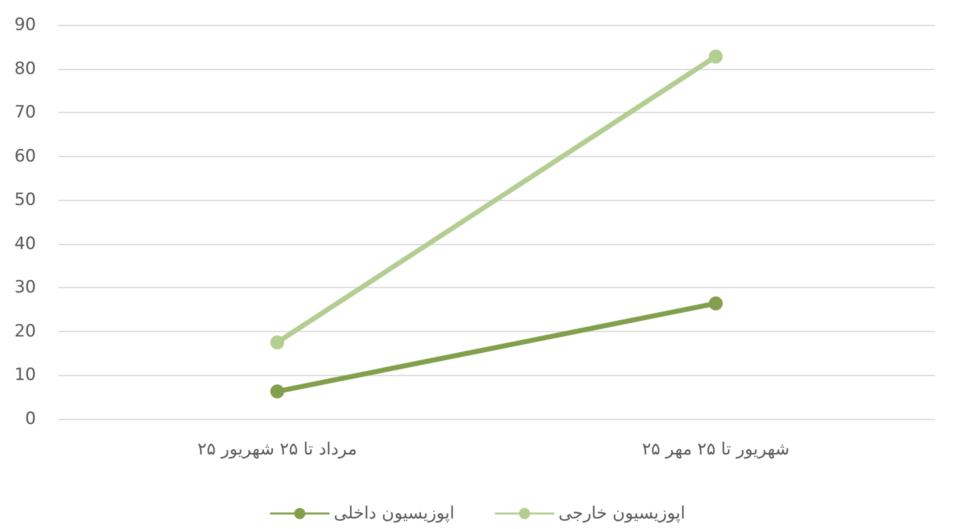 The image size is (955, 529). Describe the element at coordinates (25, 375) in the screenshot. I see `y-tick-label: 10` at that location.